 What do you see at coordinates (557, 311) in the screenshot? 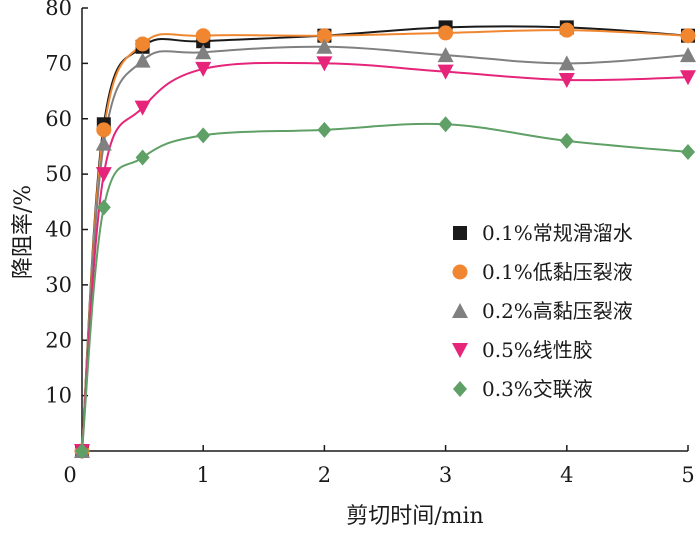
I see `legend-label: 0.2%高黏压裂液` at bounding box center [557, 311].